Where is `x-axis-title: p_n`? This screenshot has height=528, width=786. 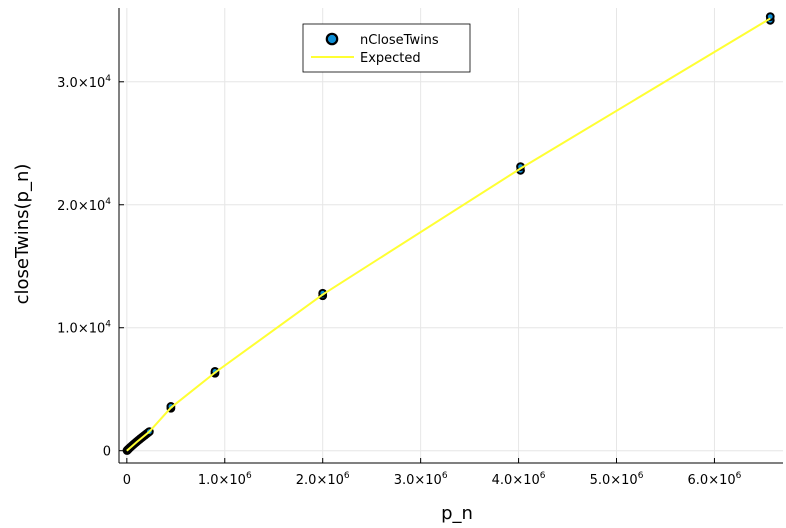 x-axis-title: p_n is located at coordinates (457, 513).